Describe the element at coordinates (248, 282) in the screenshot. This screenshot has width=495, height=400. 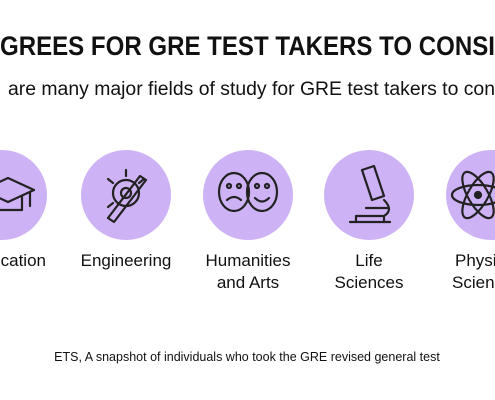
I see `field-label: and Arts` at that location.